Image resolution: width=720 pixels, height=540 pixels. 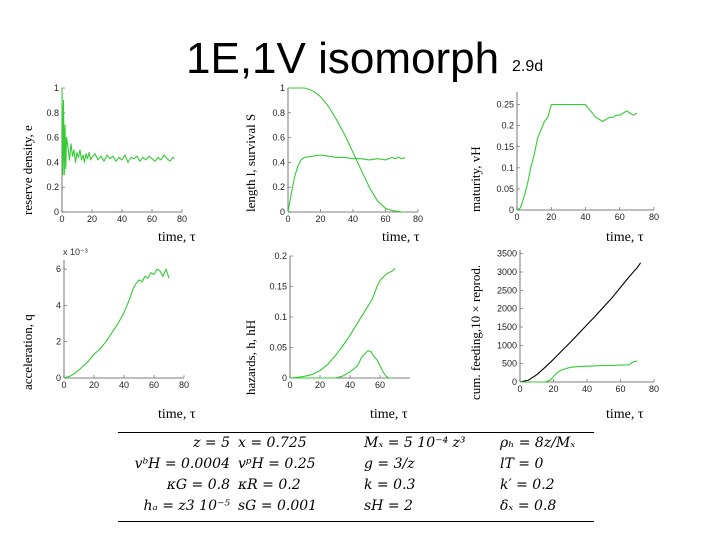 What do you see at coordinates (511, 210) in the screenshot?
I see `y-tick-label-p3: 0` at bounding box center [511, 210].